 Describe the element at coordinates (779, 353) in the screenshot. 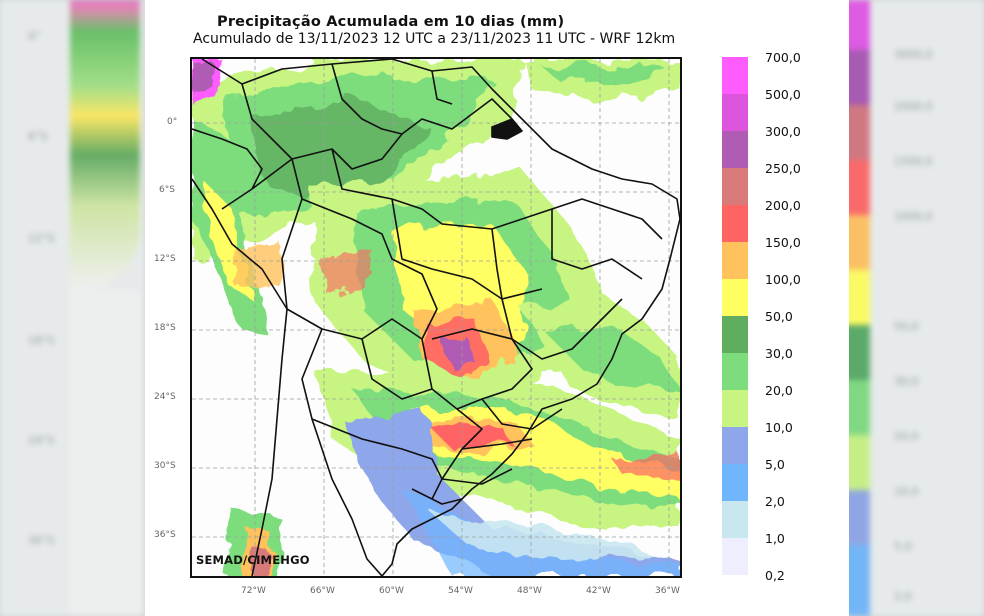

I see `legend-label: 30,0` at that location.